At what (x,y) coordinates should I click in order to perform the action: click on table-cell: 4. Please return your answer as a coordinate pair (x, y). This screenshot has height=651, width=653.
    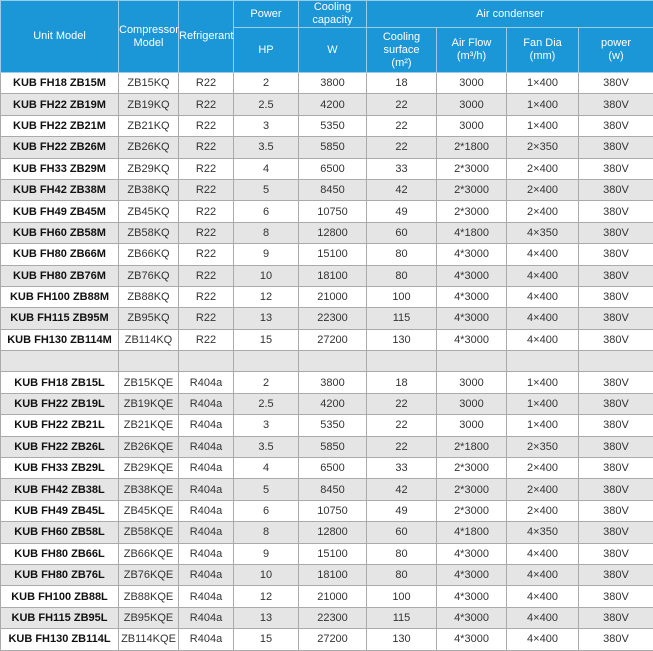
    Looking at the image, I should click on (266, 468).